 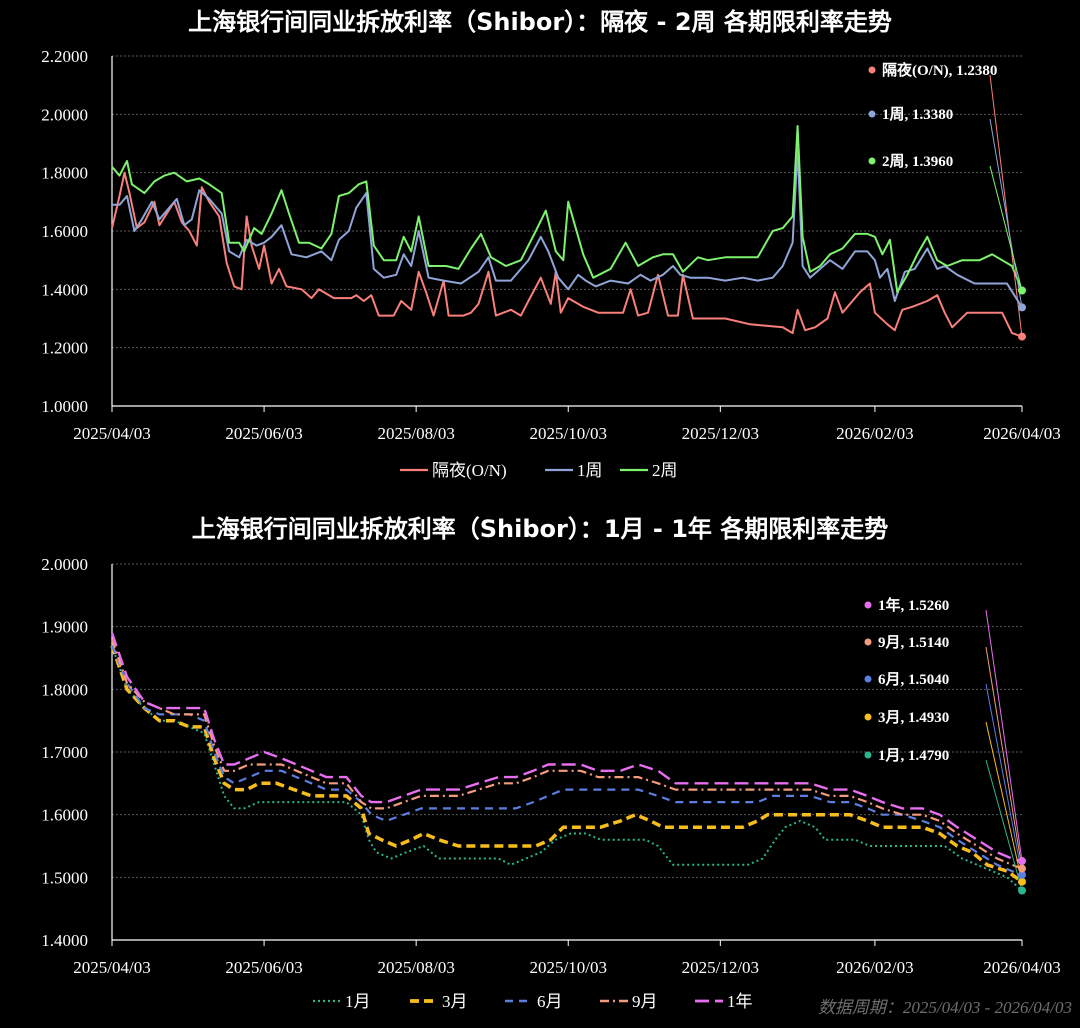 I want to click on y-tick-label: 1.2000, so click(x=64, y=348).